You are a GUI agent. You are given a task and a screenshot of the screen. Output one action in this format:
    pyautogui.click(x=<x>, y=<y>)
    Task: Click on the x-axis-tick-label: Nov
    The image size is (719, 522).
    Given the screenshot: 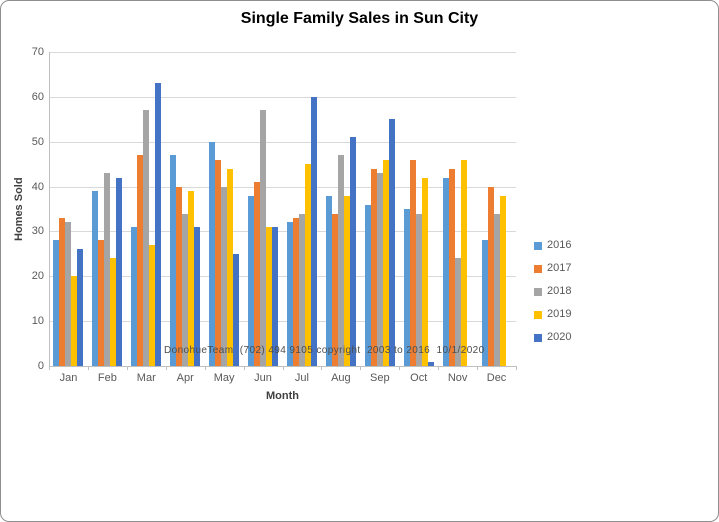 What is the action you would take?
    pyautogui.click(x=457, y=378)
    